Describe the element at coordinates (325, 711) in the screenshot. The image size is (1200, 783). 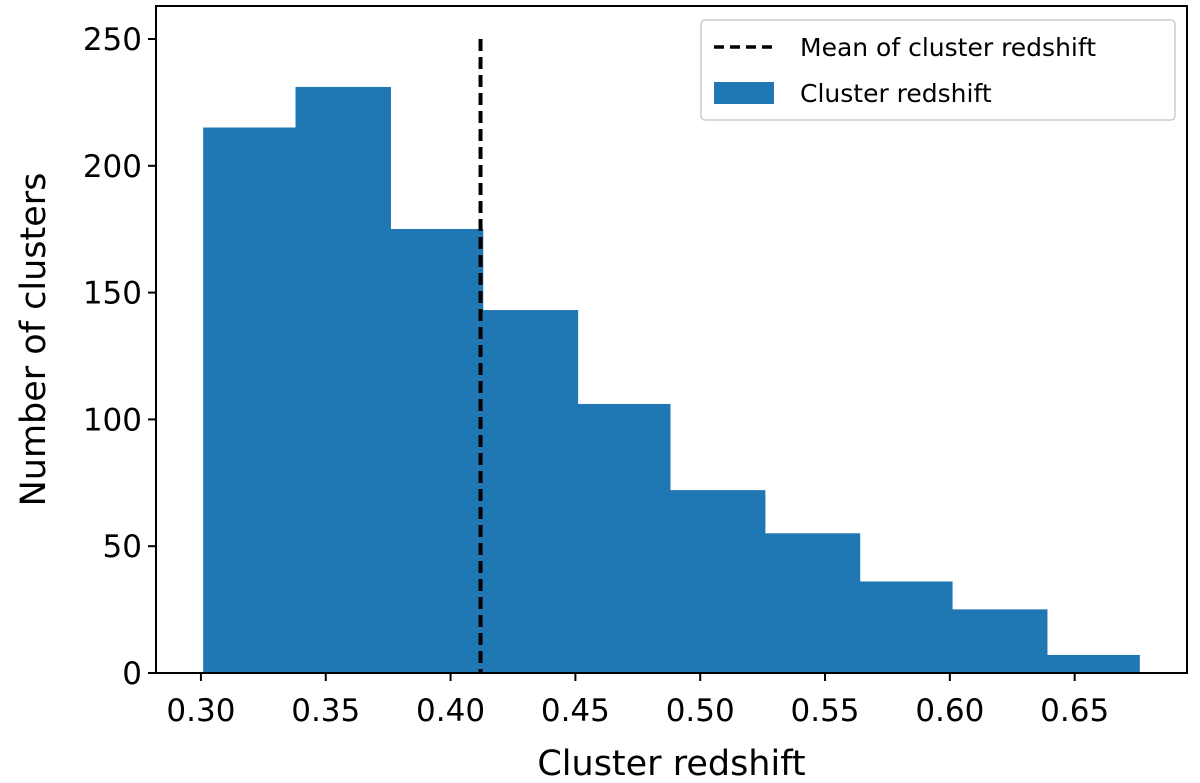
I see `x-tick-label-1: 0.35` at that location.